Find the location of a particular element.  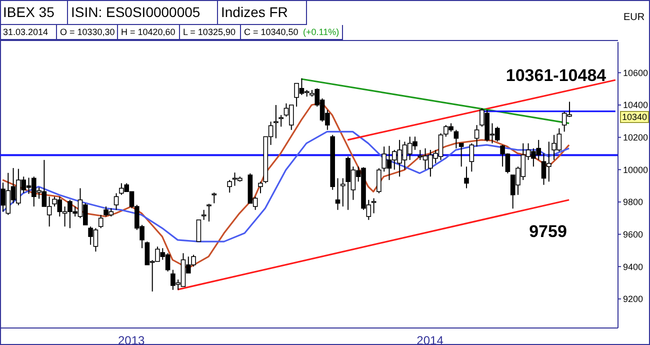

y-tick-label: 9400 is located at coordinates (633, 267).